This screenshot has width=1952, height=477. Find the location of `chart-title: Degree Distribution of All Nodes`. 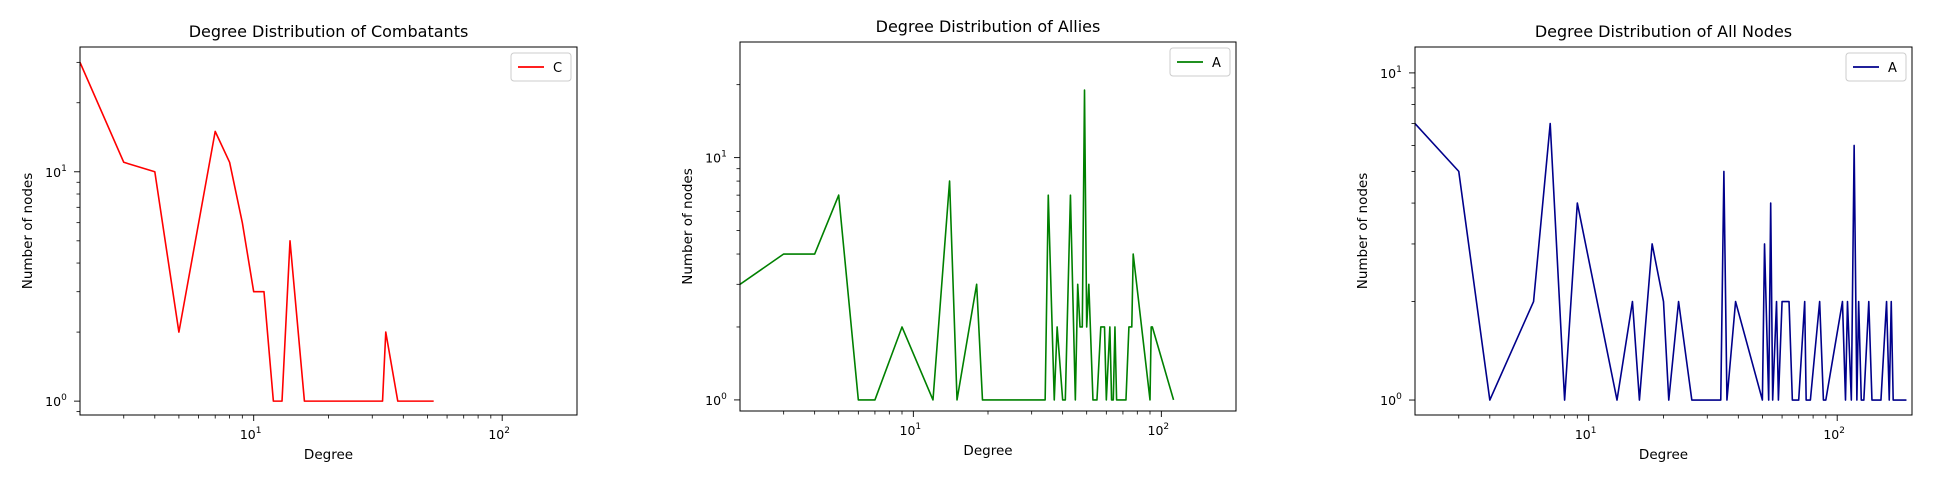

chart-title: Degree Distribution of All Nodes is located at coordinates (1663, 31).